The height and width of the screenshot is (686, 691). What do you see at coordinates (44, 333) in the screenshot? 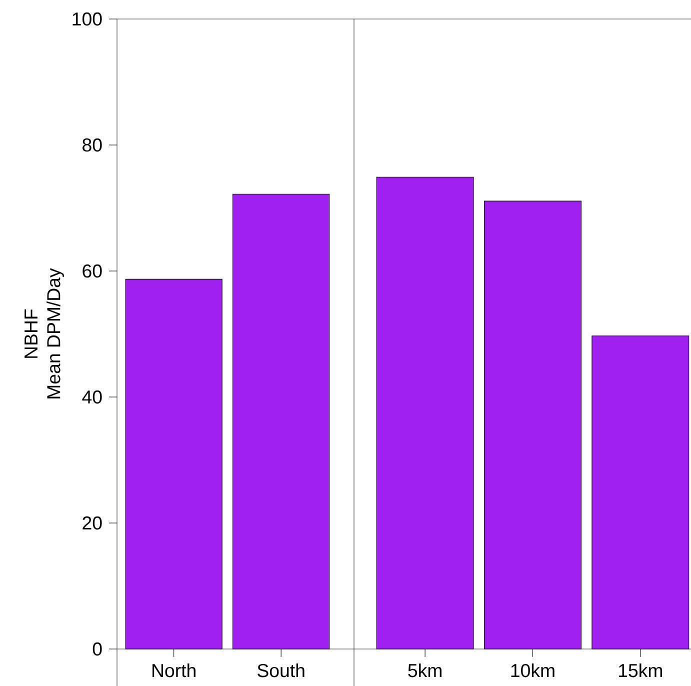
I see `y-axis-title: NBHF Mean DPM/Day` at bounding box center [44, 333].